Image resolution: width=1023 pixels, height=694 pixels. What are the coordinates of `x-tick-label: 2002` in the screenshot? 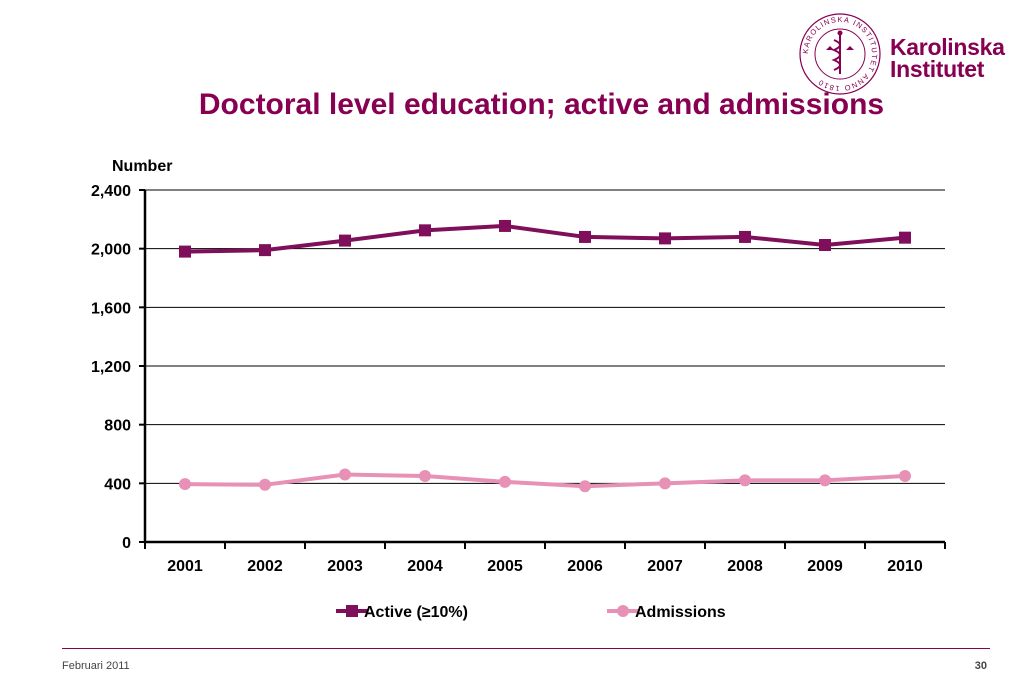 It's located at (265, 566).